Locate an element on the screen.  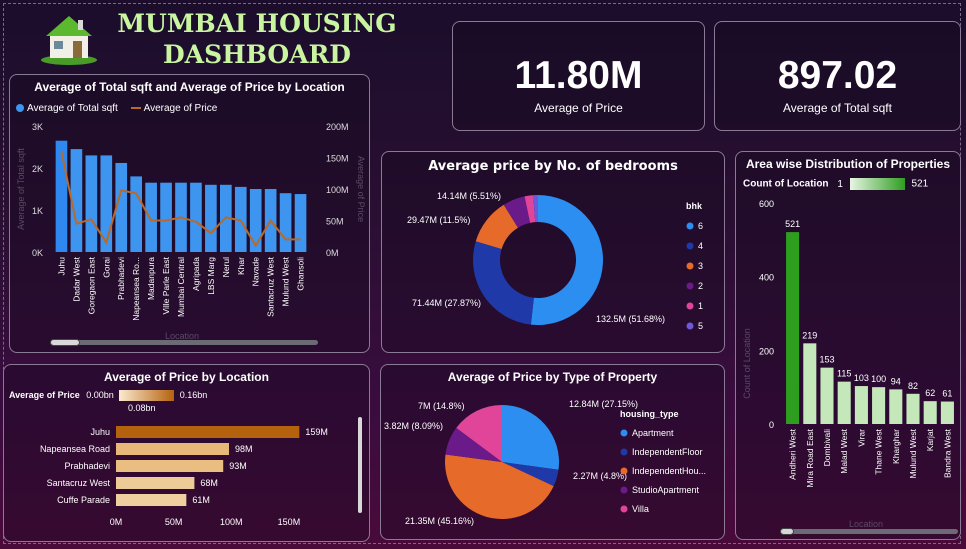
chart-legend: Average of Price 0.00bn 0.16bn is located at coordinates (108, 396).